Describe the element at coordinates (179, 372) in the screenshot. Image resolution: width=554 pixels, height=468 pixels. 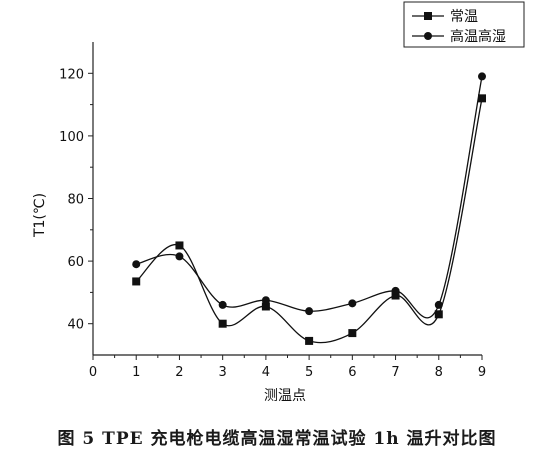
I see `x-tick-label: 2` at that location.